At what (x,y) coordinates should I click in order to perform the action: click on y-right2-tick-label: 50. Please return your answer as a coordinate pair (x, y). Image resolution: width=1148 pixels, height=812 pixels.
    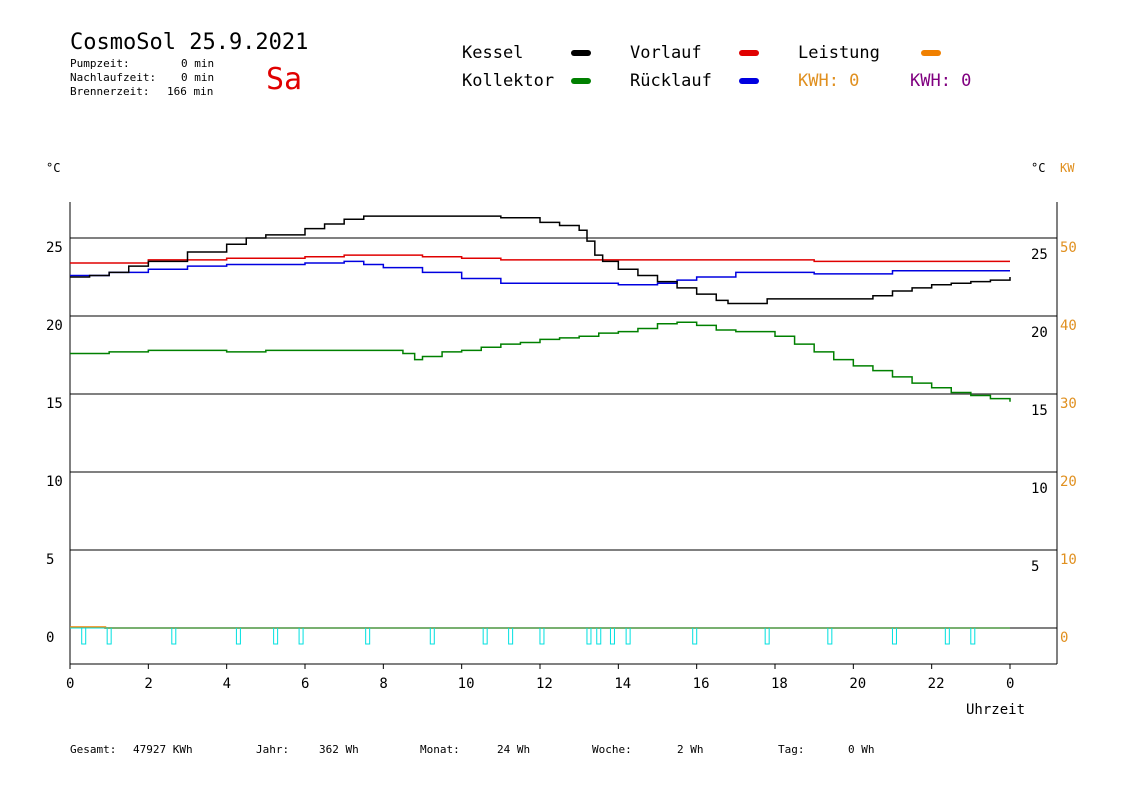
    Looking at the image, I should click on (1068, 248).